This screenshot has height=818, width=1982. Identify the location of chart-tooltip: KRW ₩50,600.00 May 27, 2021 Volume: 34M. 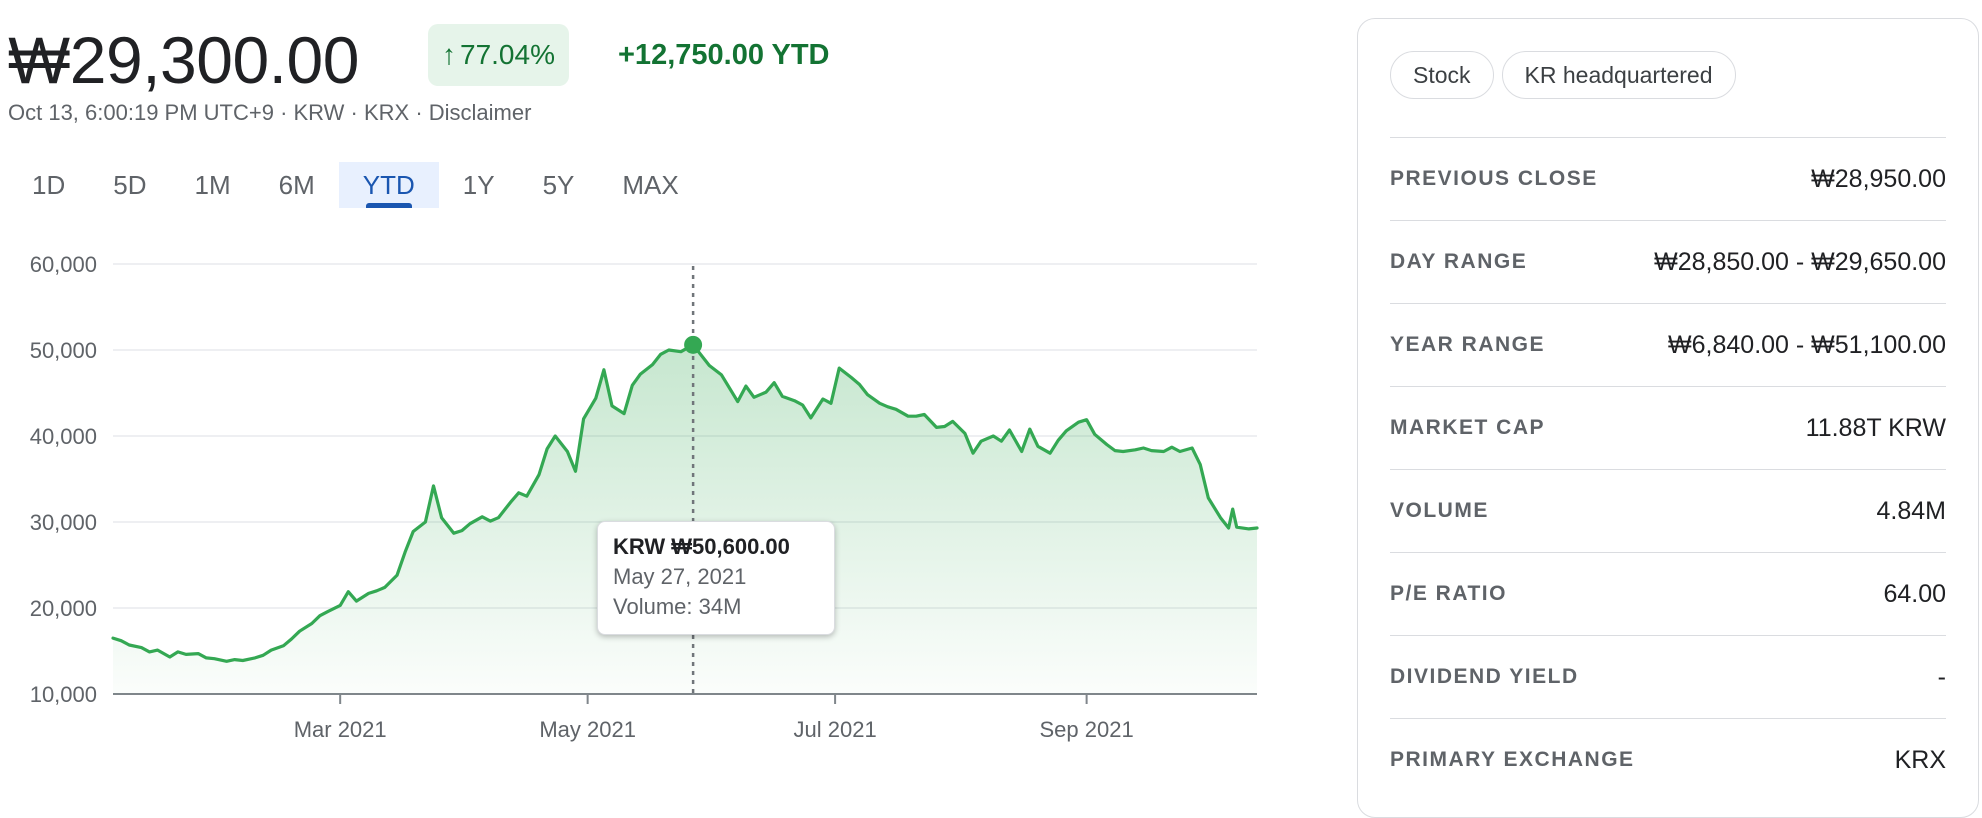
(716, 578).